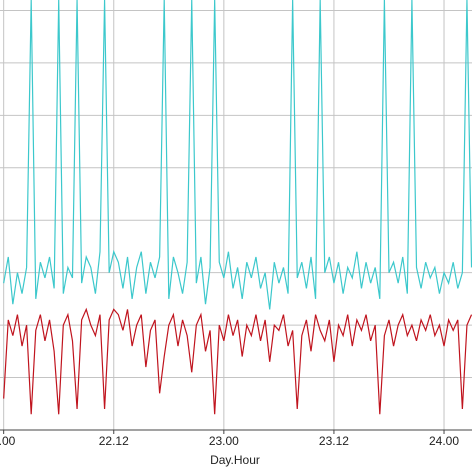 The width and height of the screenshot is (474, 474). Describe the element at coordinates (114, 441) in the screenshot. I see `x-tick-label: 22.12` at that location.